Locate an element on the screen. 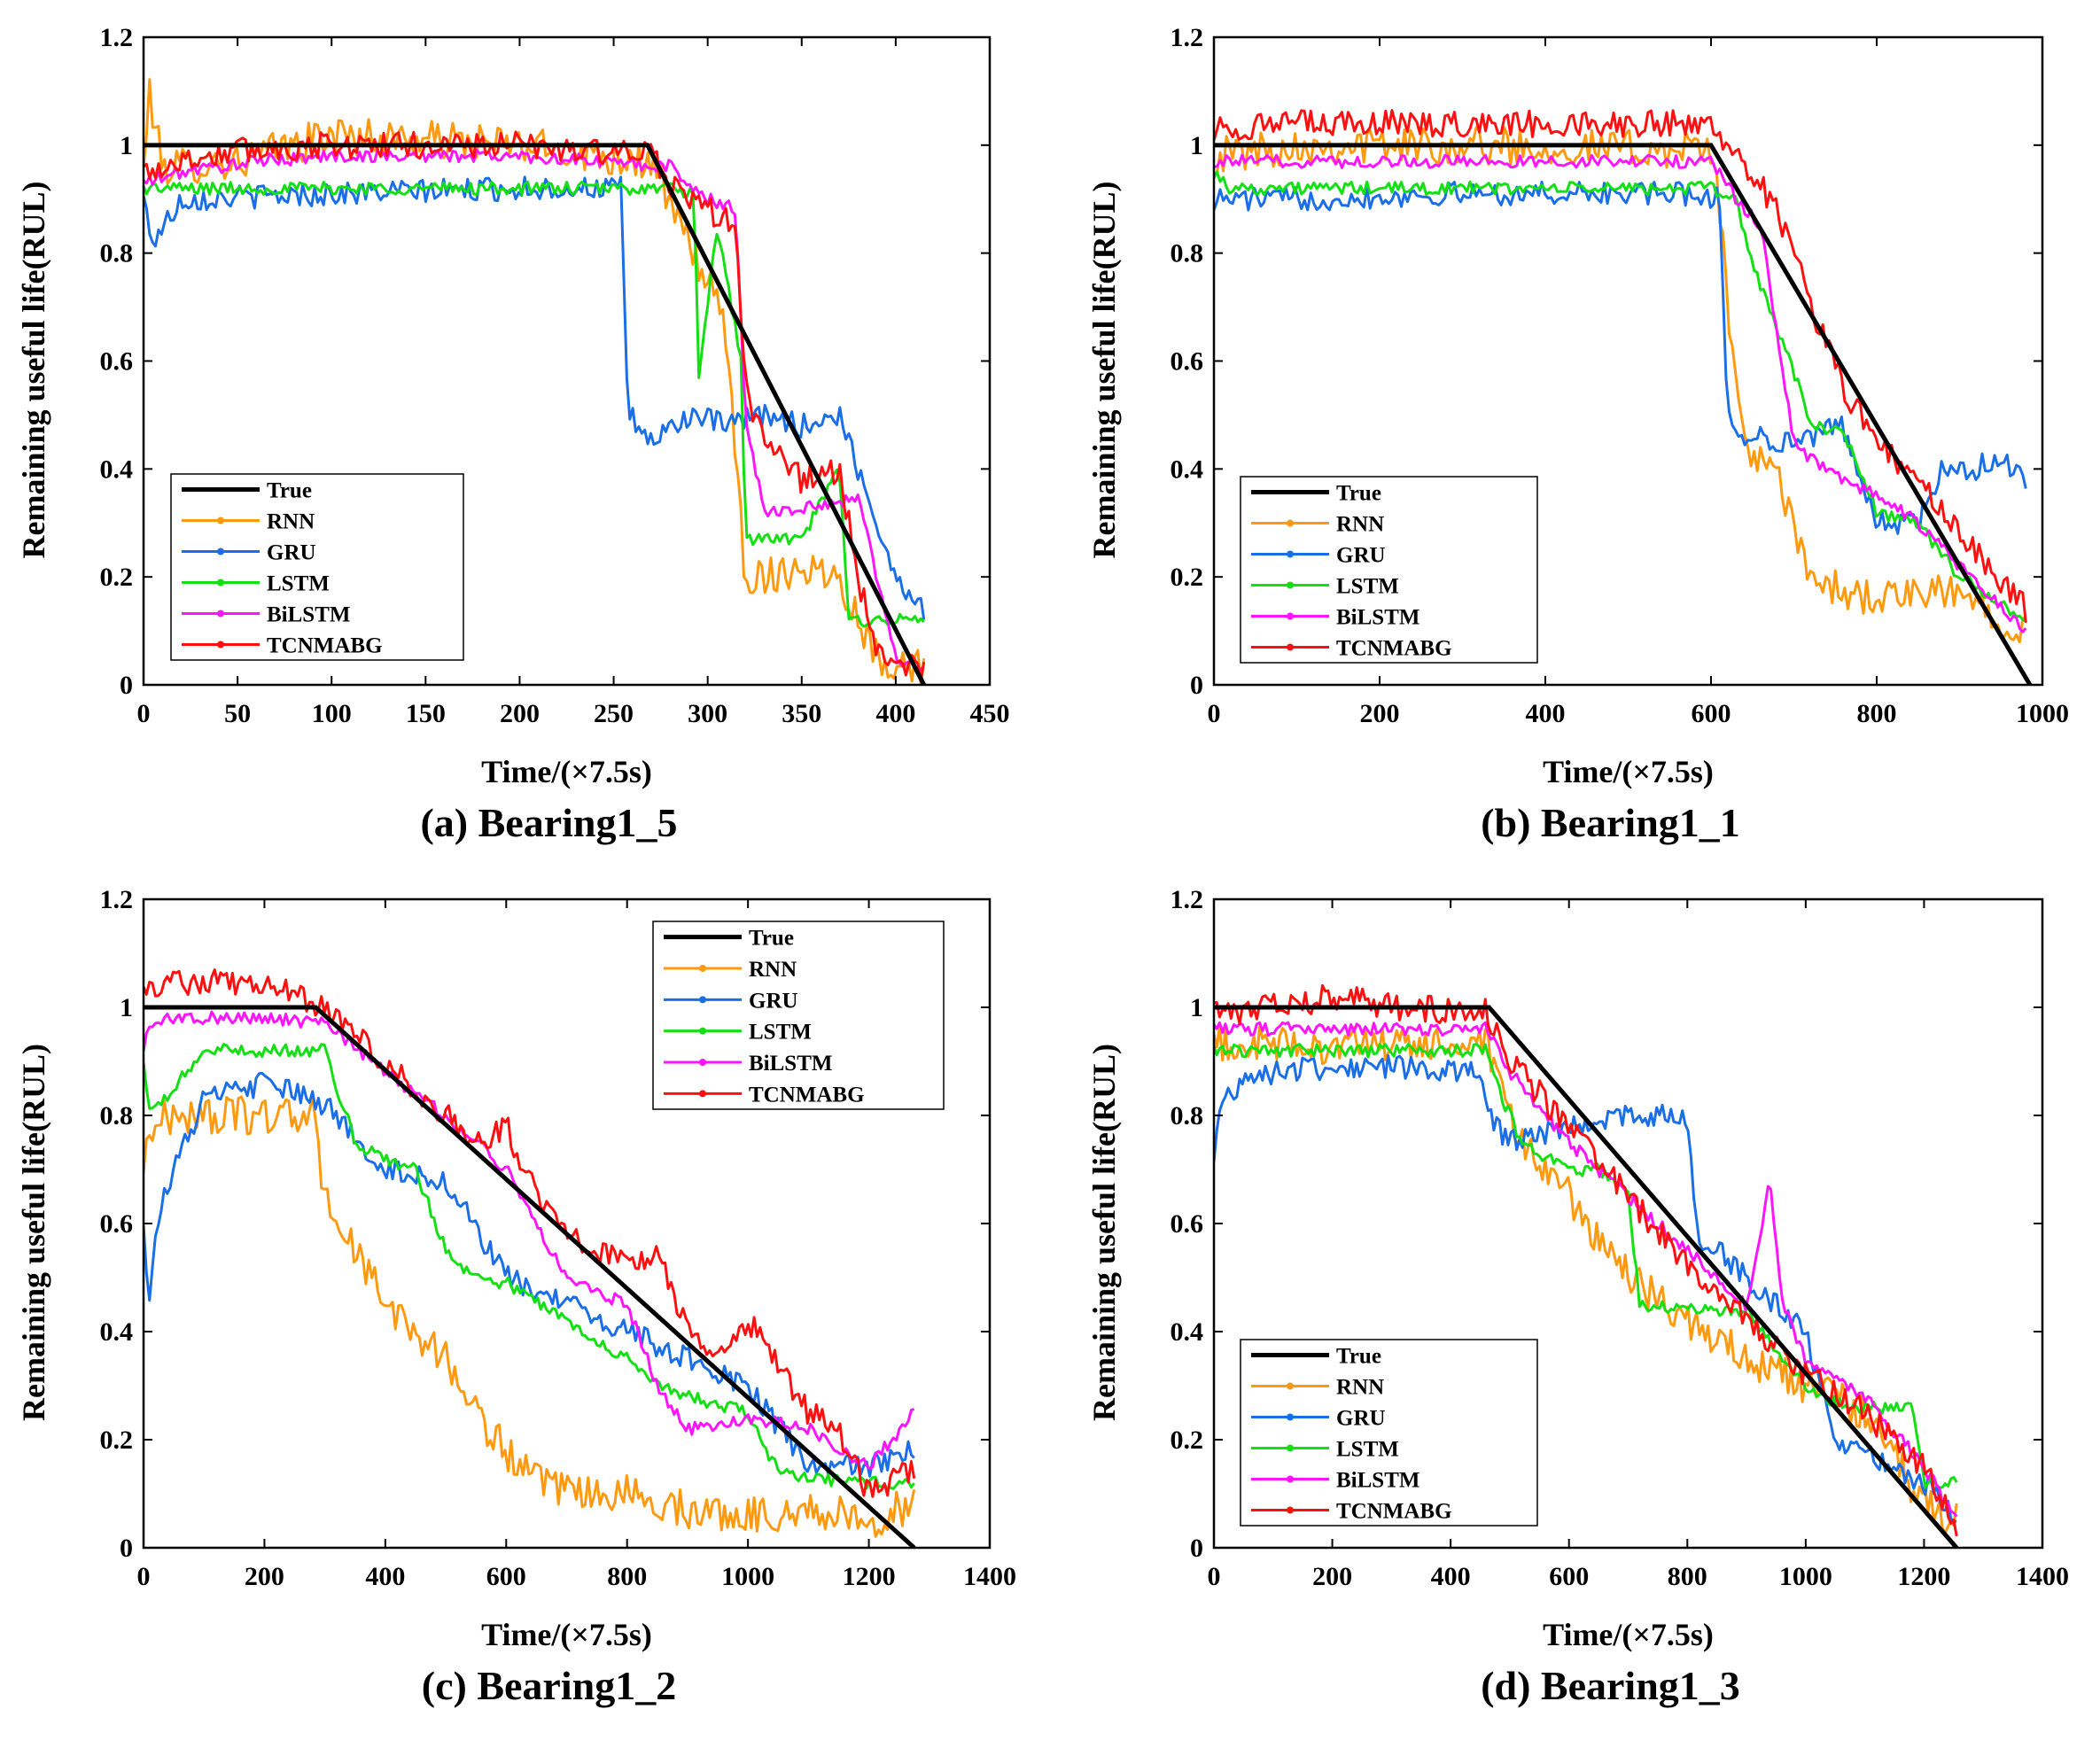 The image size is (2100, 1748). bearing1-1-legend-label-gru: GRU is located at coordinates (1361, 556).